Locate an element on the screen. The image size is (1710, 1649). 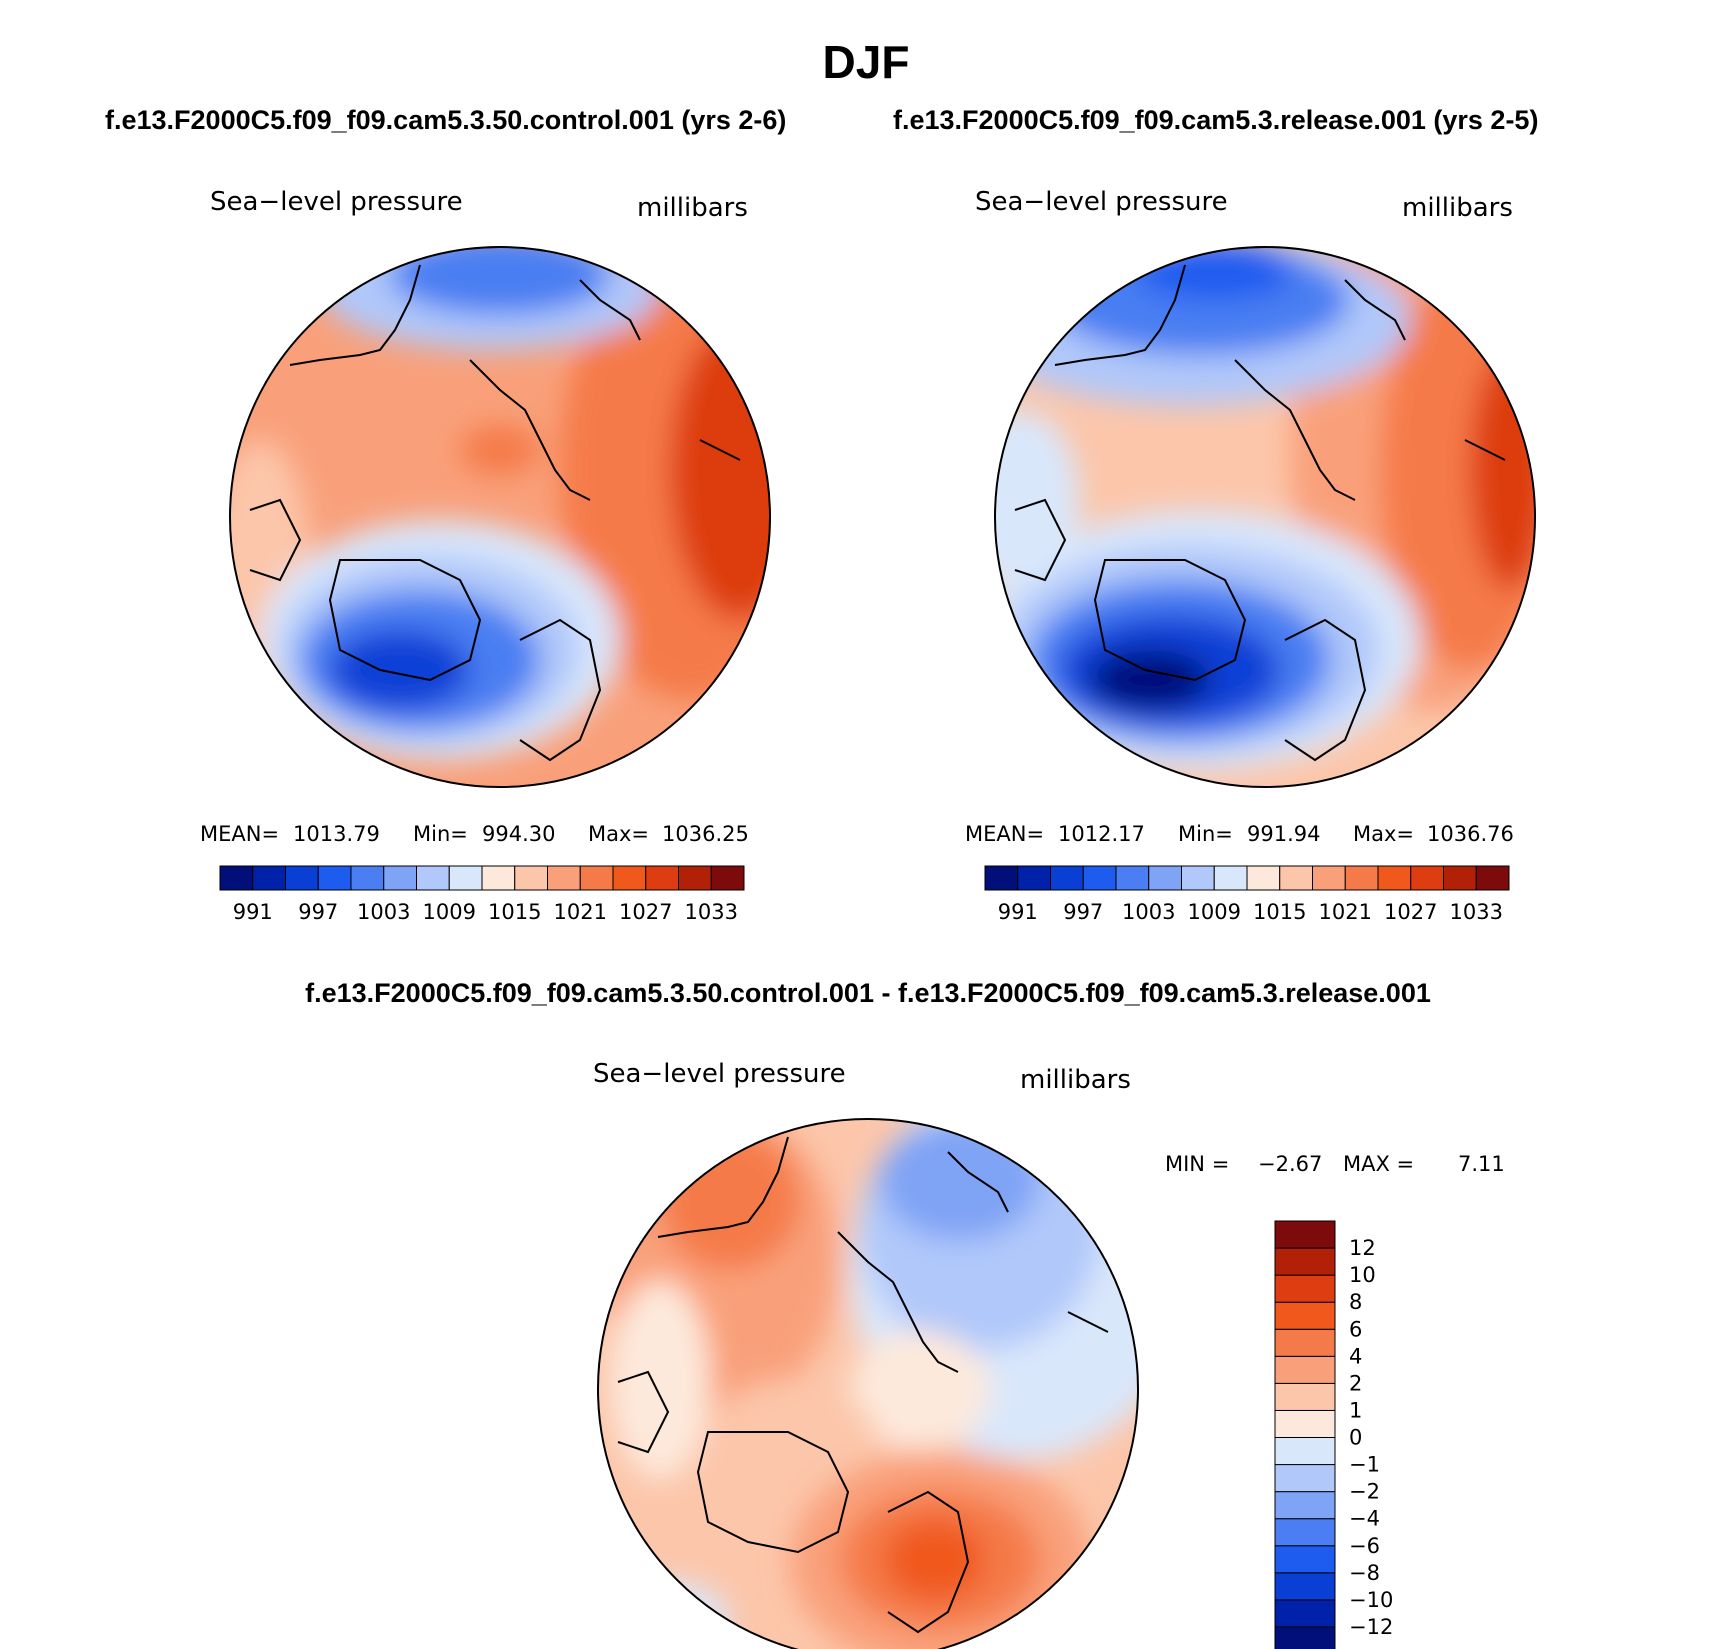
panel-left-colorbar-label: 1021 is located at coordinates (580, 912).